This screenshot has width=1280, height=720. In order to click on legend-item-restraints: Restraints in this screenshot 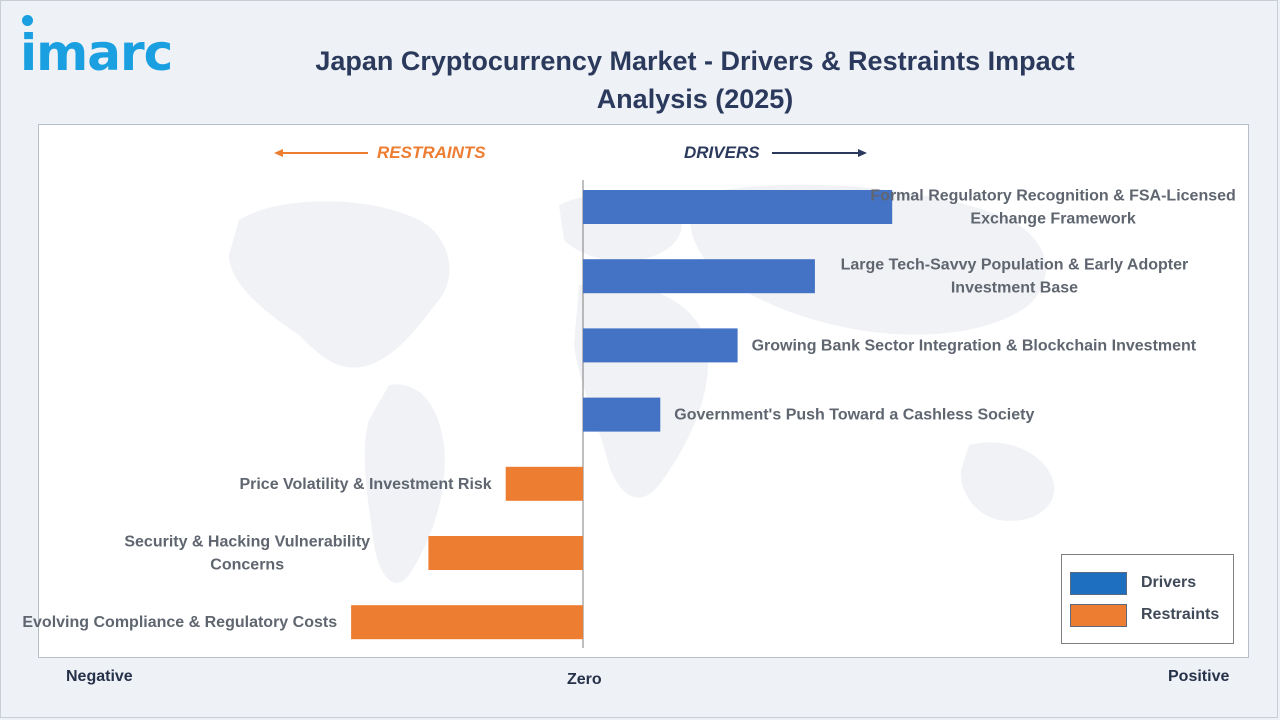, I will do `click(1144, 615)`.